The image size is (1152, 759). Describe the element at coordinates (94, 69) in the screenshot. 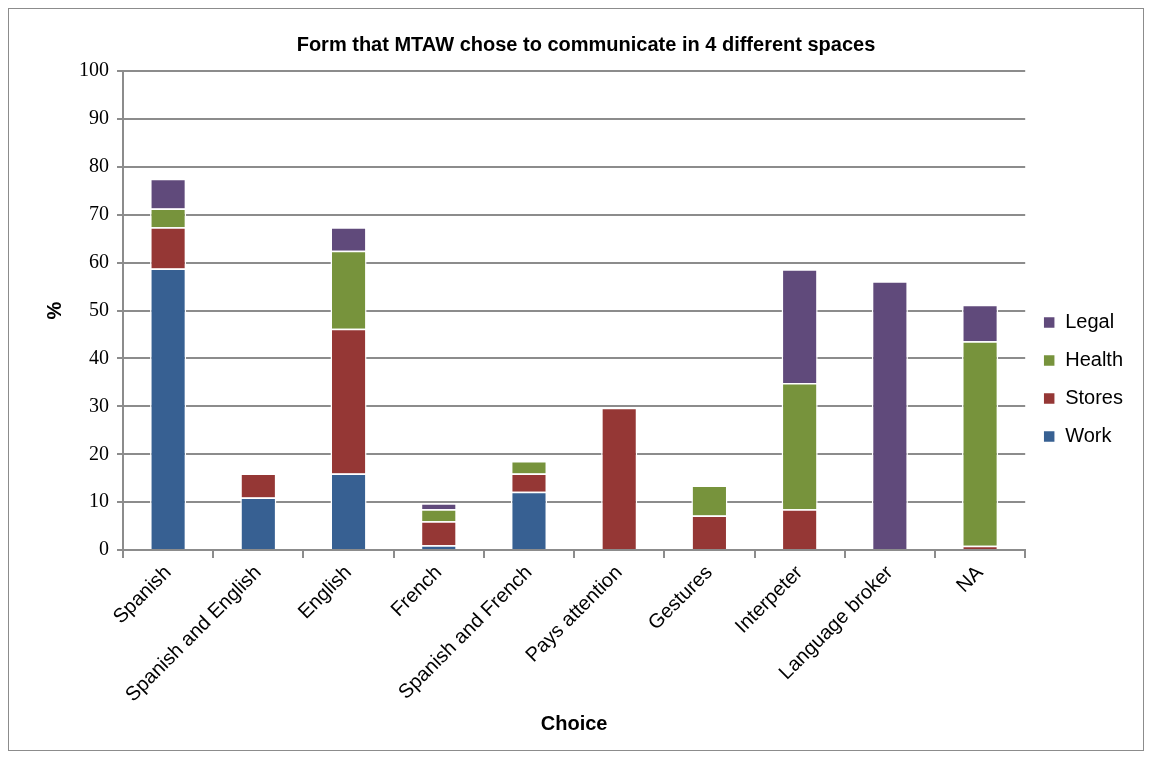

I see `y-tick-label: 100` at that location.